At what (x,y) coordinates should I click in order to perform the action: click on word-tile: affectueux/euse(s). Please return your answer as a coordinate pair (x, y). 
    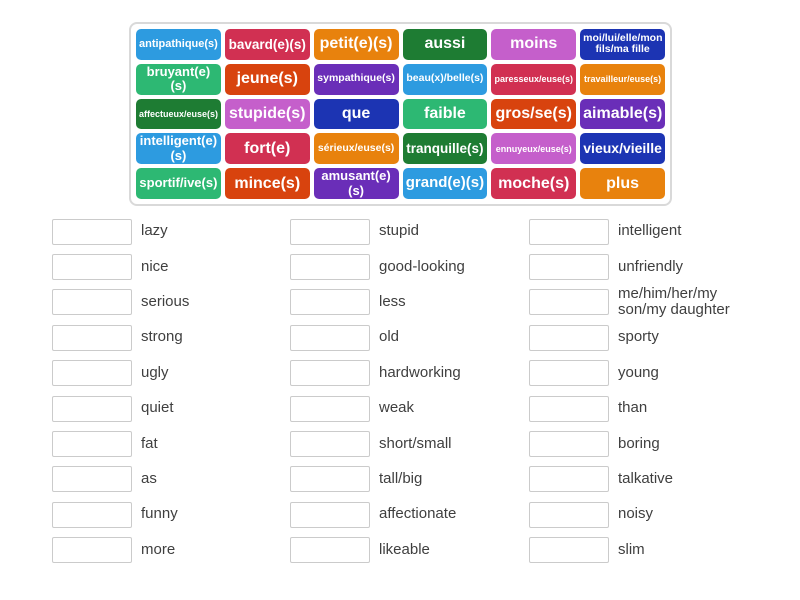
    Looking at the image, I should click on (178, 114).